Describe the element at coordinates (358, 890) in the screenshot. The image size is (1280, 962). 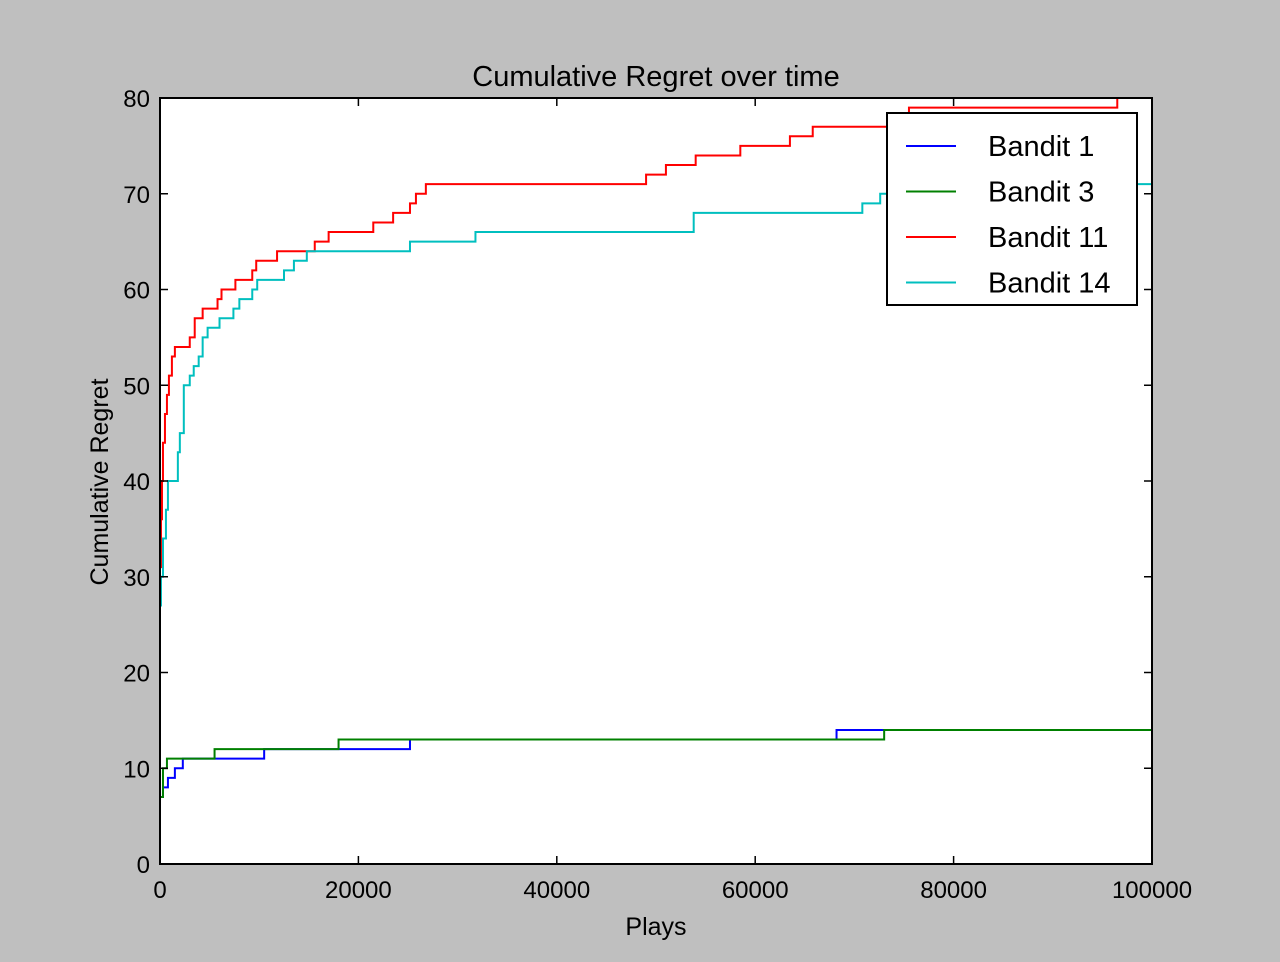
I see `x-tick-label: 20000` at that location.